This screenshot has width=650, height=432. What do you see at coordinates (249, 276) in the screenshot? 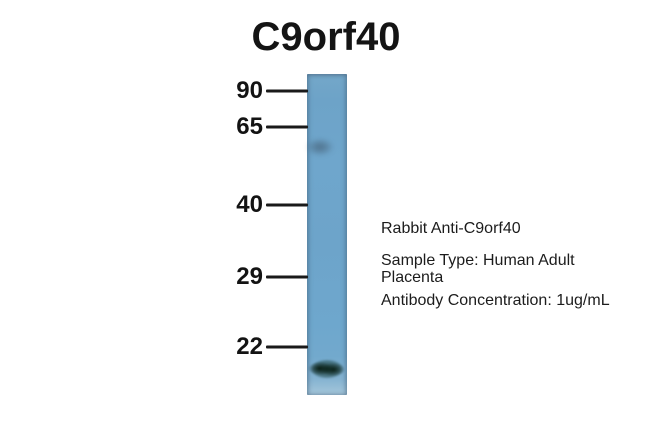
I see `marker-label: 29` at bounding box center [249, 276].